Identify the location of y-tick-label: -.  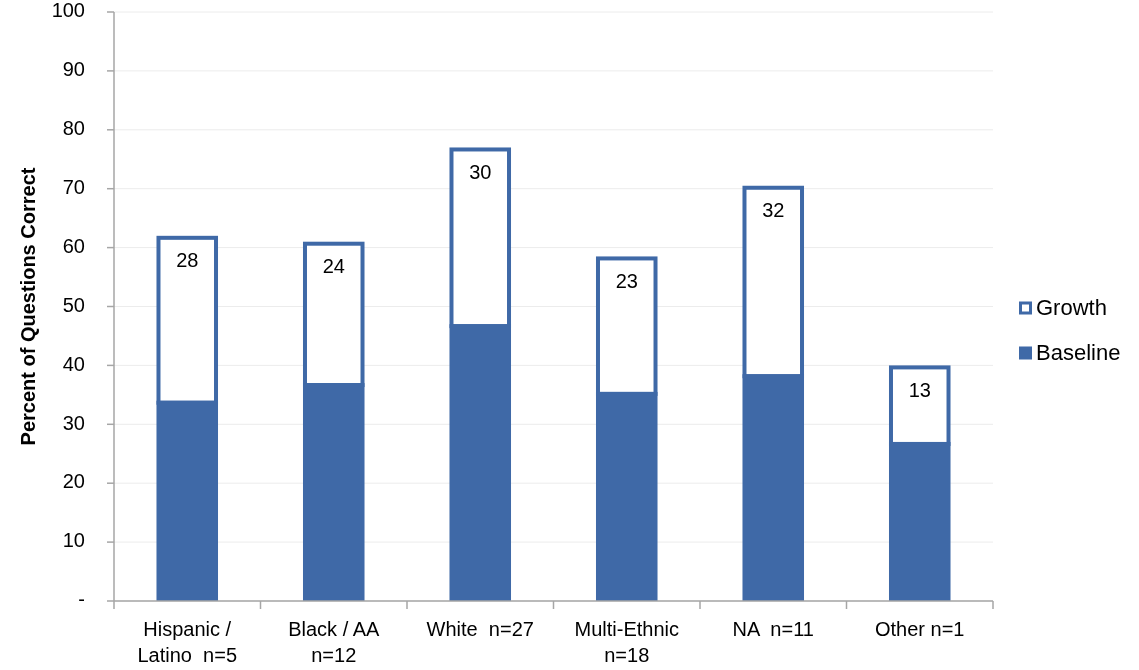
(81, 599).